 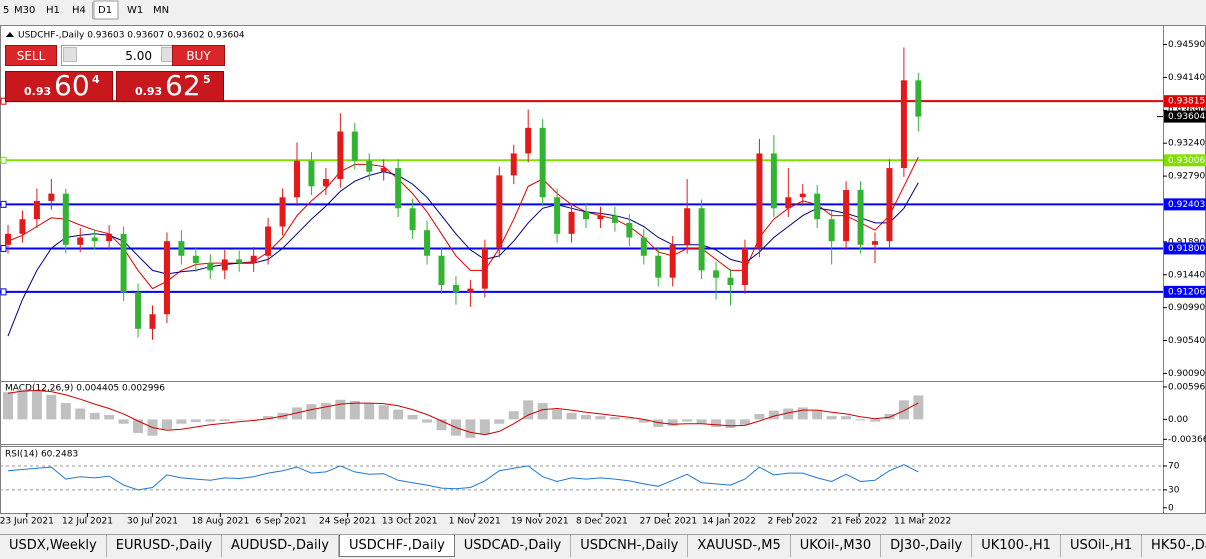 What do you see at coordinates (396, 546) in the screenshot?
I see `chart-tab: USDCHF-,Daily` at bounding box center [396, 546].